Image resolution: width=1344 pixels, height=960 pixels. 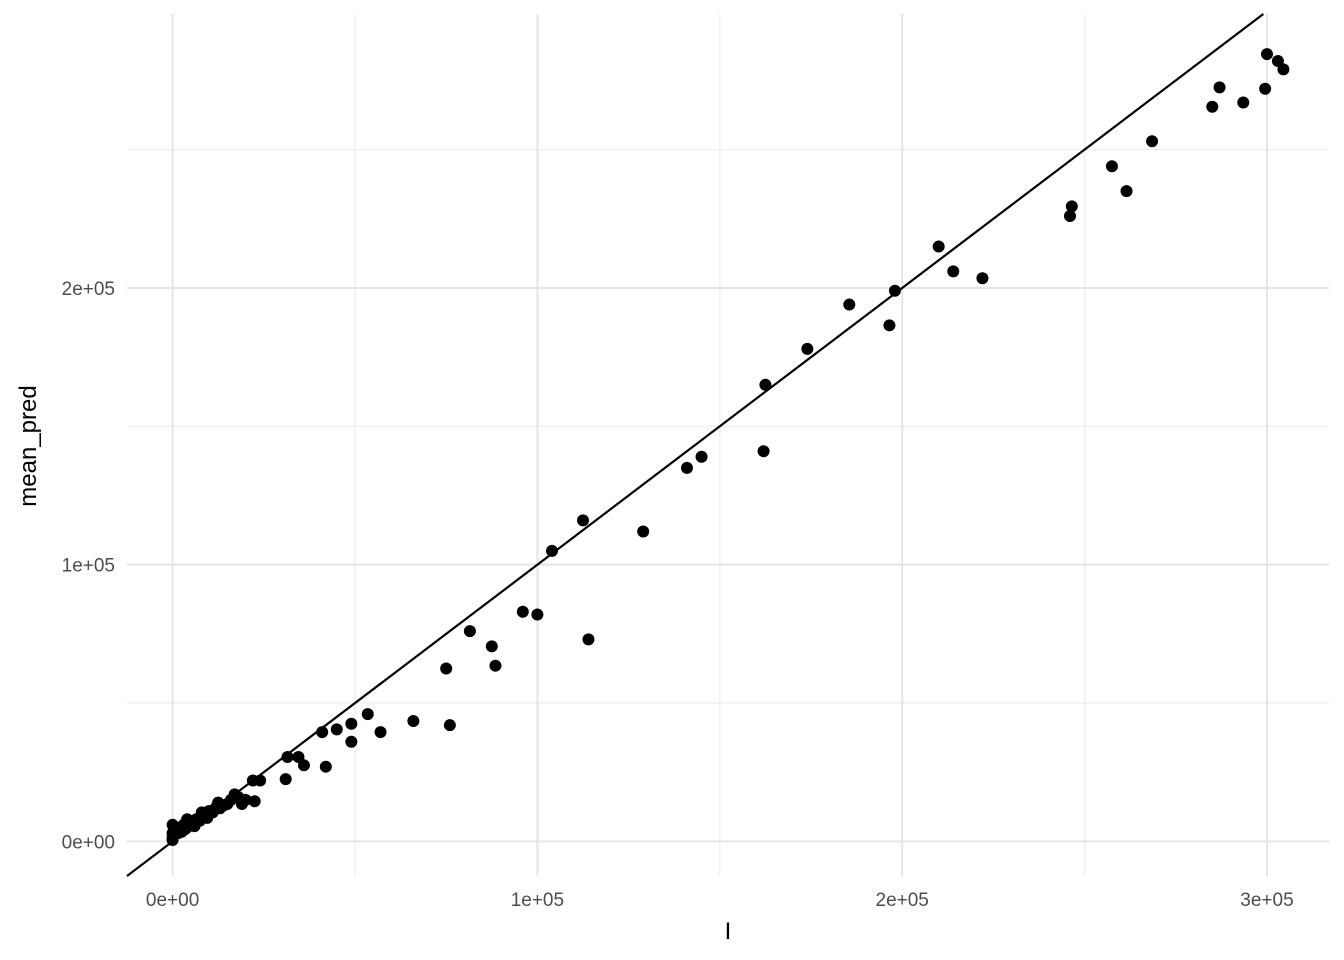 What do you see at coordinates (728, 931) in the screenshot?
I see `x-axis-title: I` at bounding box center [728, 931].